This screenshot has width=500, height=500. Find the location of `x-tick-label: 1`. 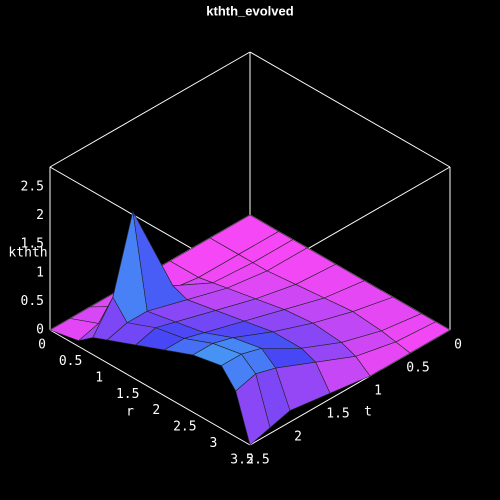

x-tick-label: 1 is located at coordinates (99, 377).